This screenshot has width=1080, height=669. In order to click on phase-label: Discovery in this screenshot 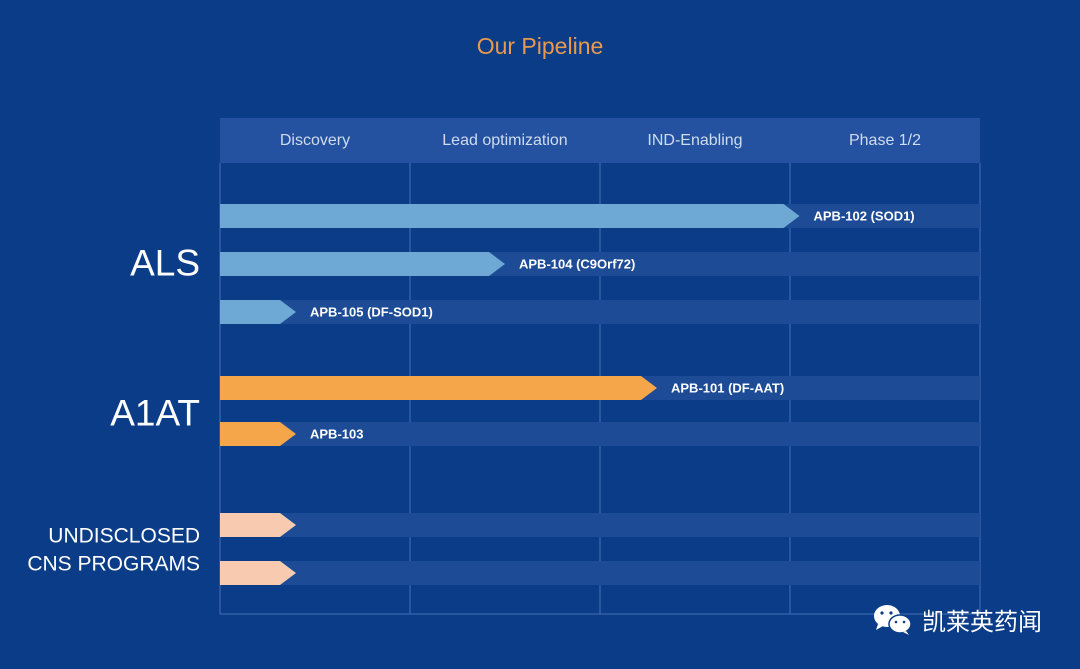, I will do `click(315, 140)`.